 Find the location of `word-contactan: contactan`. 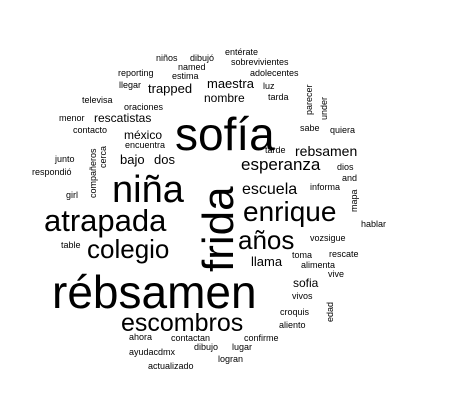

word-contactan: contactan is located at coordinates (190, 338).